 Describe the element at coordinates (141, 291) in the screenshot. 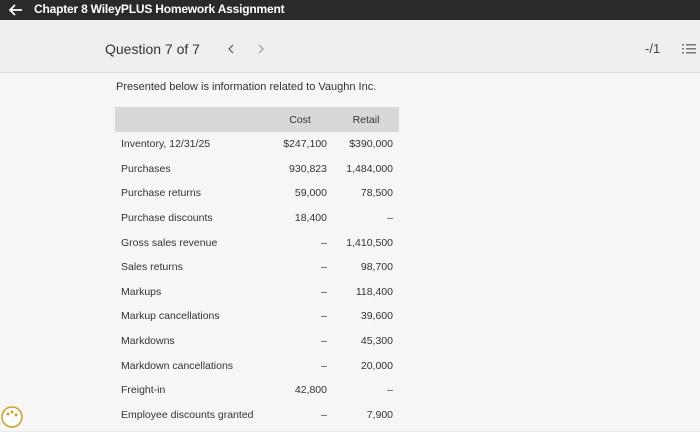

I see `row-label: Markups` at that location.